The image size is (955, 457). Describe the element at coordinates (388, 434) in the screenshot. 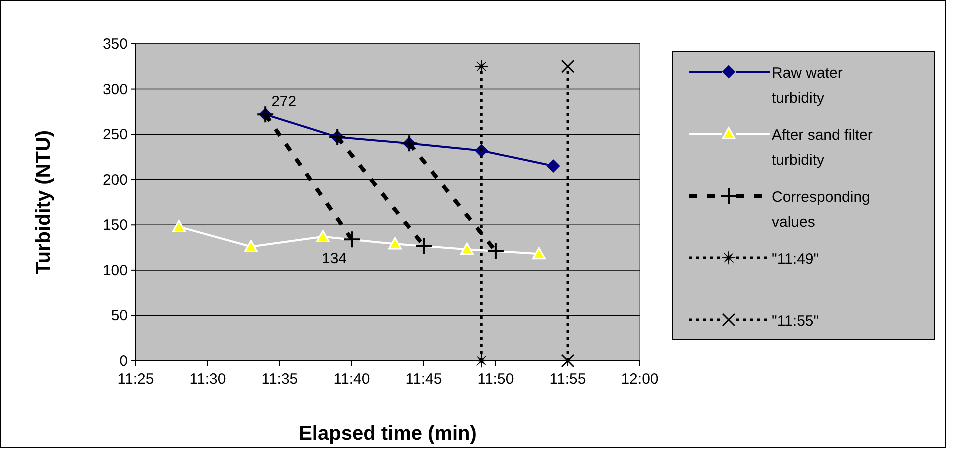

I see `x-axis-title: Elapsed time (min)` at that location.